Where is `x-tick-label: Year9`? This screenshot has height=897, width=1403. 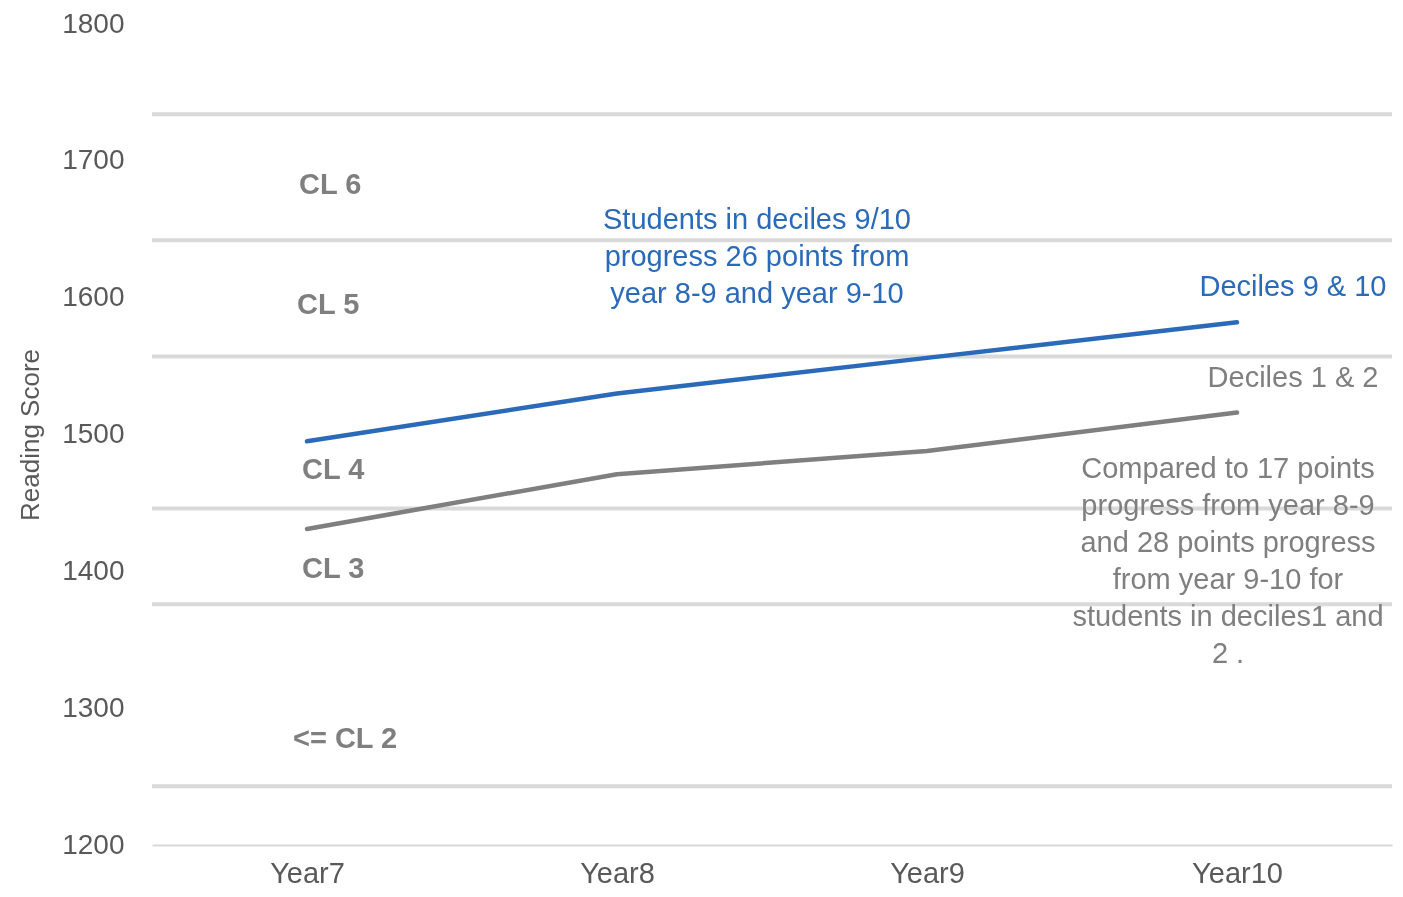 x-tick-label: Year9 is located at coordinates (927, 872).